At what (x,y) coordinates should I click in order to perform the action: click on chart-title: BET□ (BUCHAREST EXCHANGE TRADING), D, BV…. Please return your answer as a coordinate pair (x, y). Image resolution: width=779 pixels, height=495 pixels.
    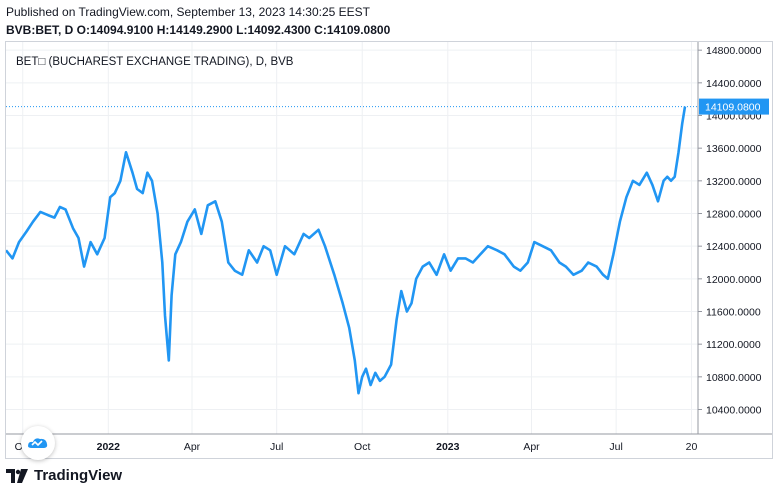
    Looking at the image, I should click on (155, 62).